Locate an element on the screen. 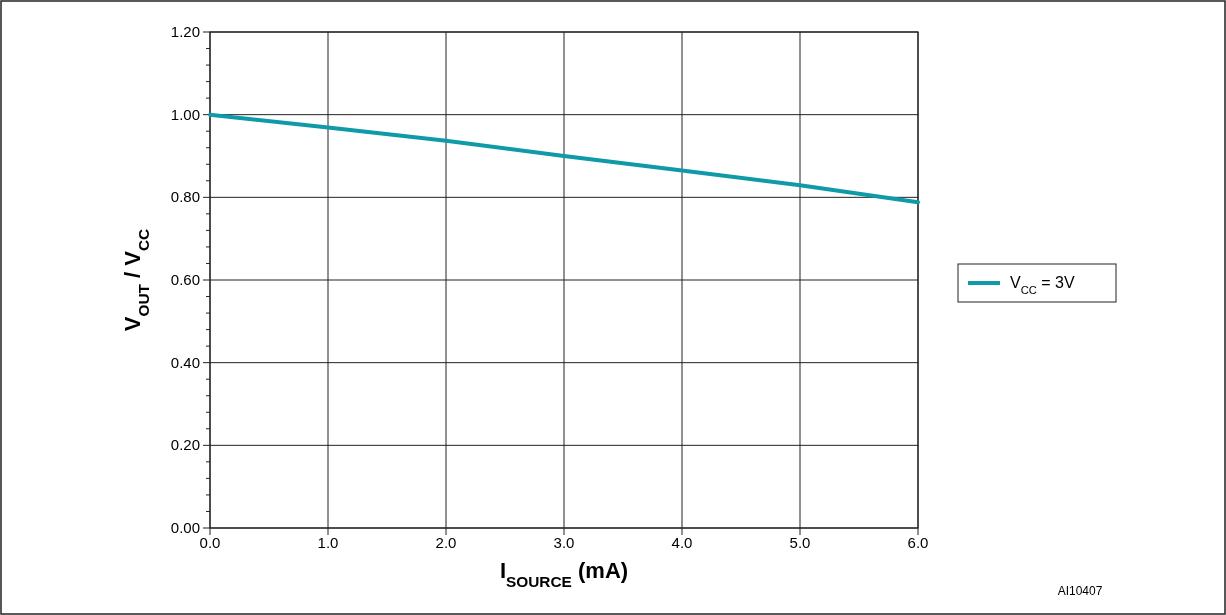 The image size is (1226, 615). x-tick-label: 3.0 is located at coordinates (564, 542).